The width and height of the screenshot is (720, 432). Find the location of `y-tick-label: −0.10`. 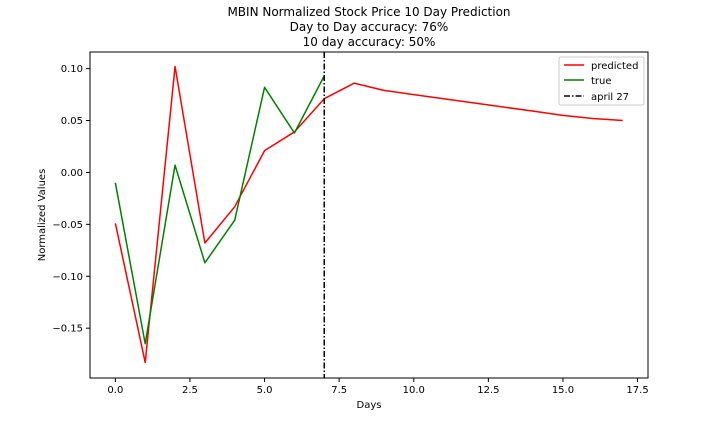

y-tick-label: −0.10 is located at coordinates (67, 277).